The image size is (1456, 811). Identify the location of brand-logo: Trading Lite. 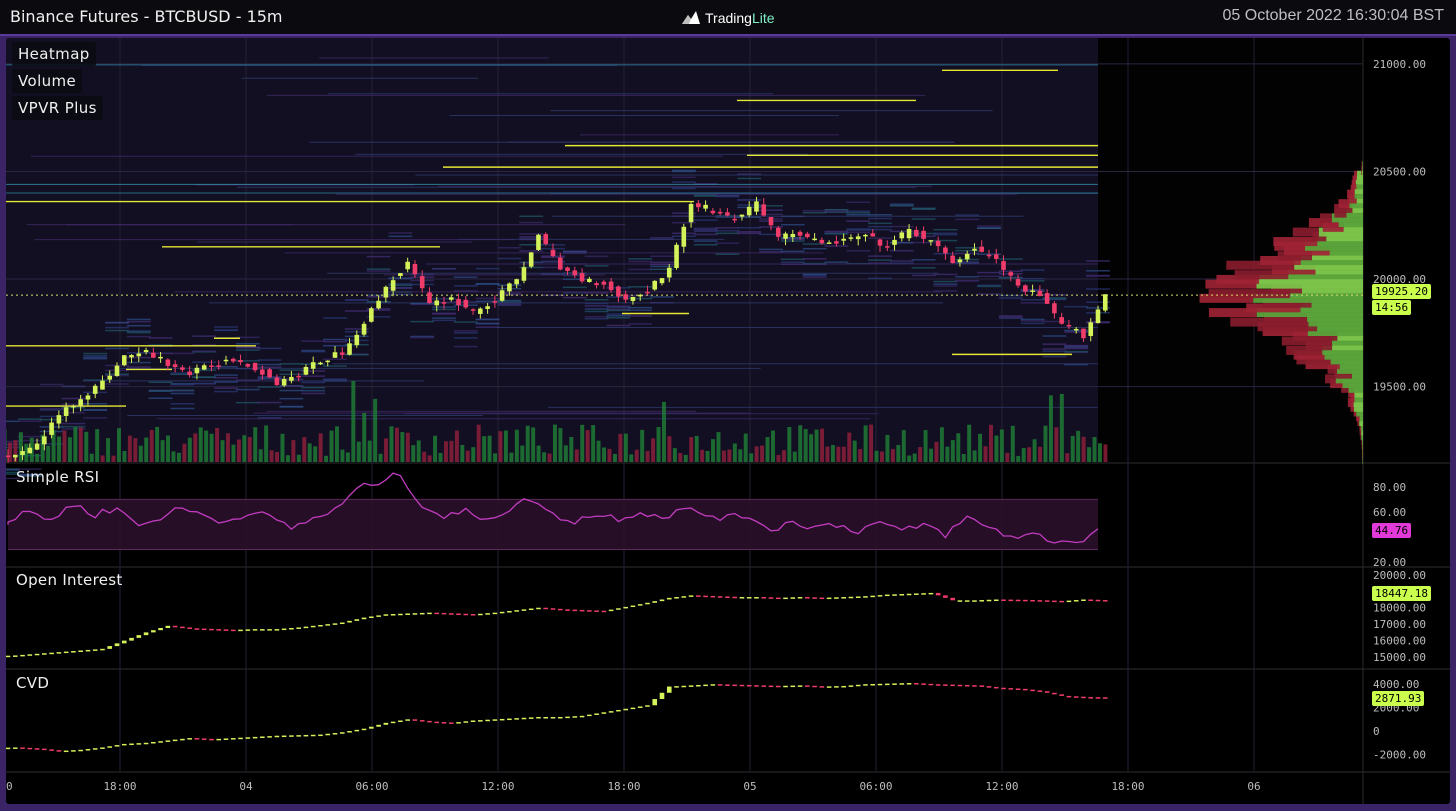
(728, 18).